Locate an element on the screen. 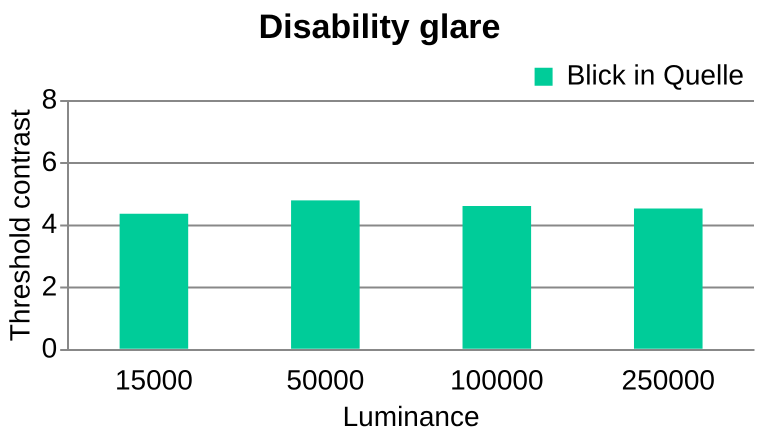 This screenshot has width=774, height=435. x-axis-title: Luminance is located at coordinates (411, 416).